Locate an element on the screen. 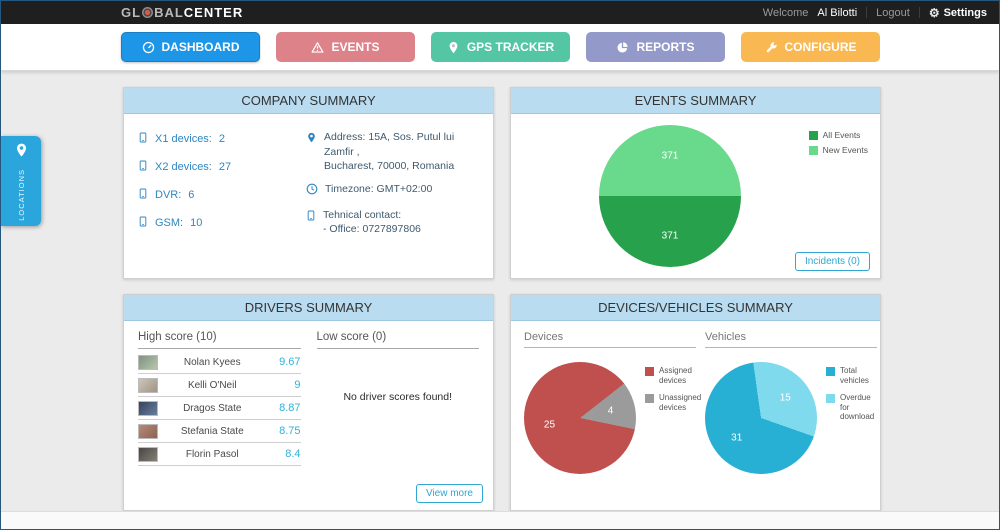  nav-events-button: EVENTS is located at coordinates (345, 47).